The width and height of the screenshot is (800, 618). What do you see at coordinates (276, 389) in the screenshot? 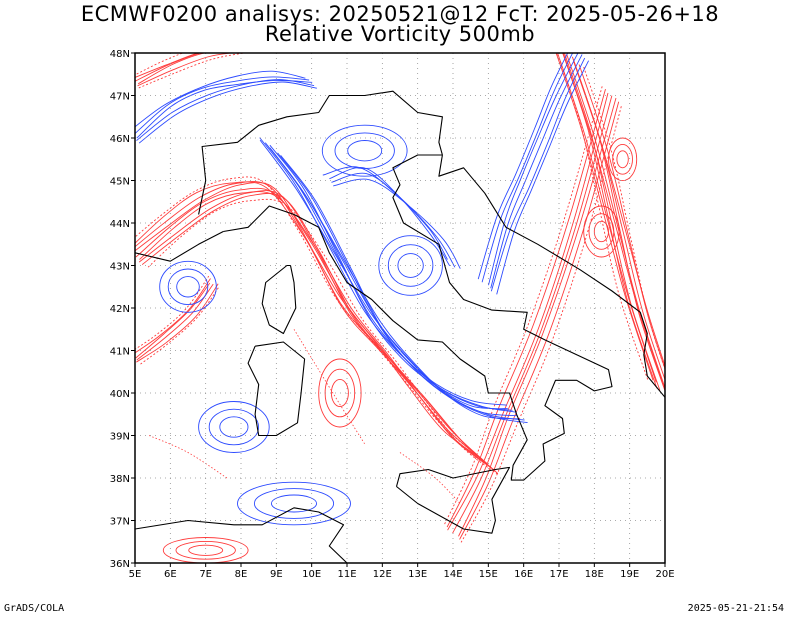
I see `sardinia-coastline` at bounding box center [276, 389].